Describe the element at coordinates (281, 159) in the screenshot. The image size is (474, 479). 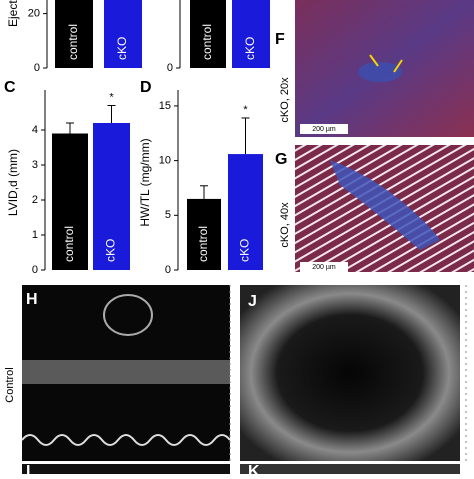
I see `panel-label: G` at that location.